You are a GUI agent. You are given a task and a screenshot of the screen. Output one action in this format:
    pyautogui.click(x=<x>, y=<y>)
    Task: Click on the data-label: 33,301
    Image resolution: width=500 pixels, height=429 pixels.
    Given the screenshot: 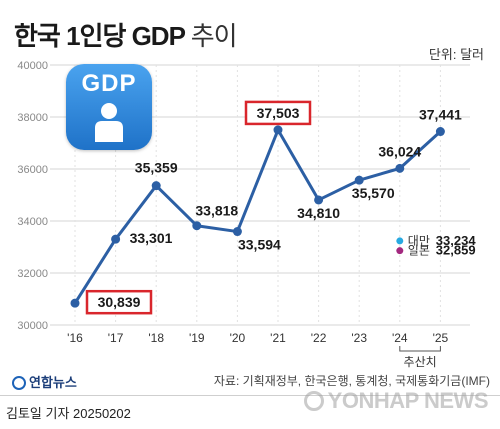 What is the action you would take?
    pyautogui.click(x=151, y=238)
    